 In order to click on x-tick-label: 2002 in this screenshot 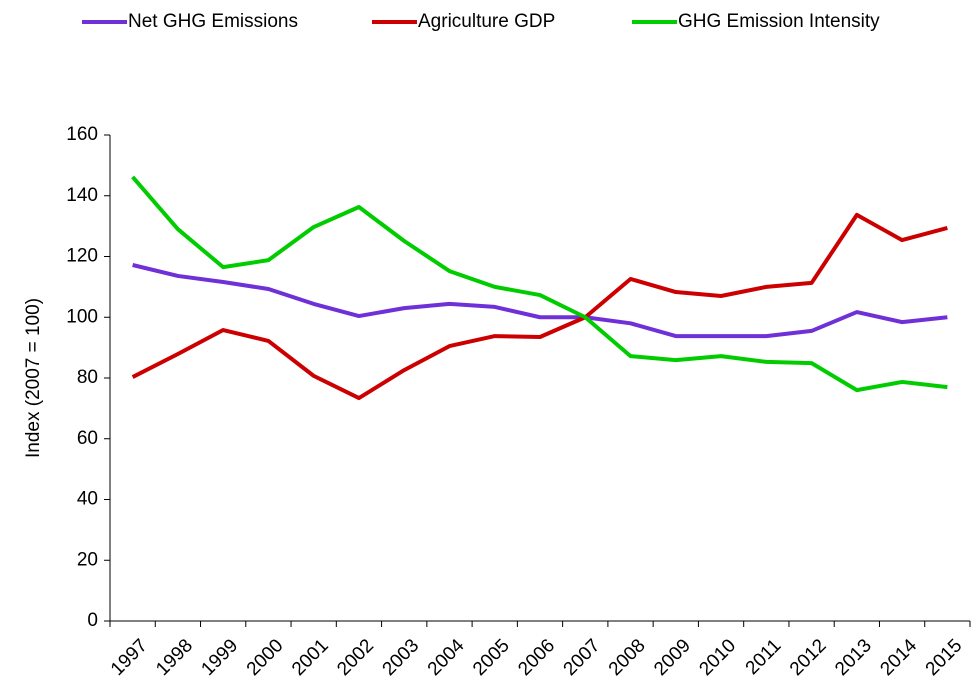, I will do `click(355, 657)`.